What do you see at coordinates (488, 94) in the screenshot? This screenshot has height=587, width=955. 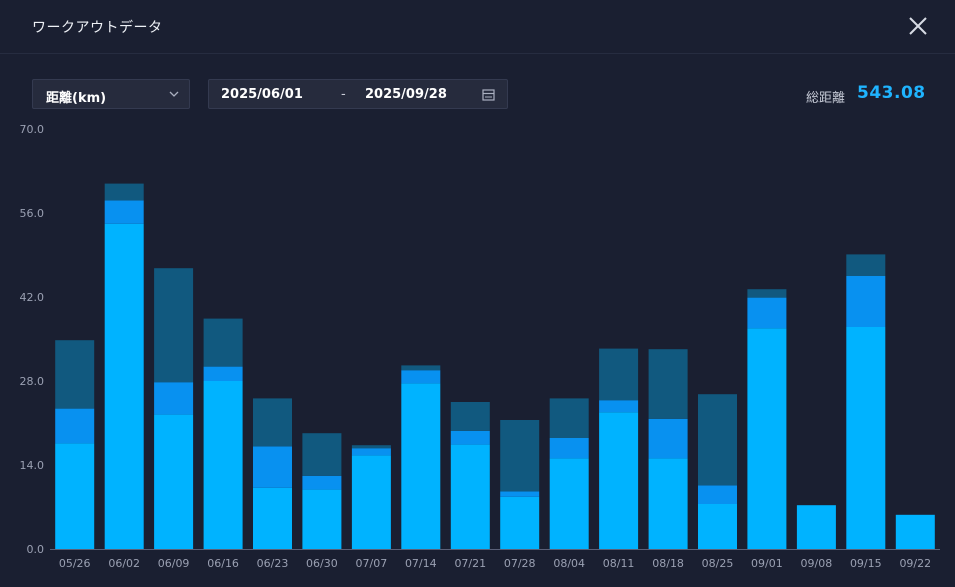 I see `calendar-icon` at bounding box center [488, 94].